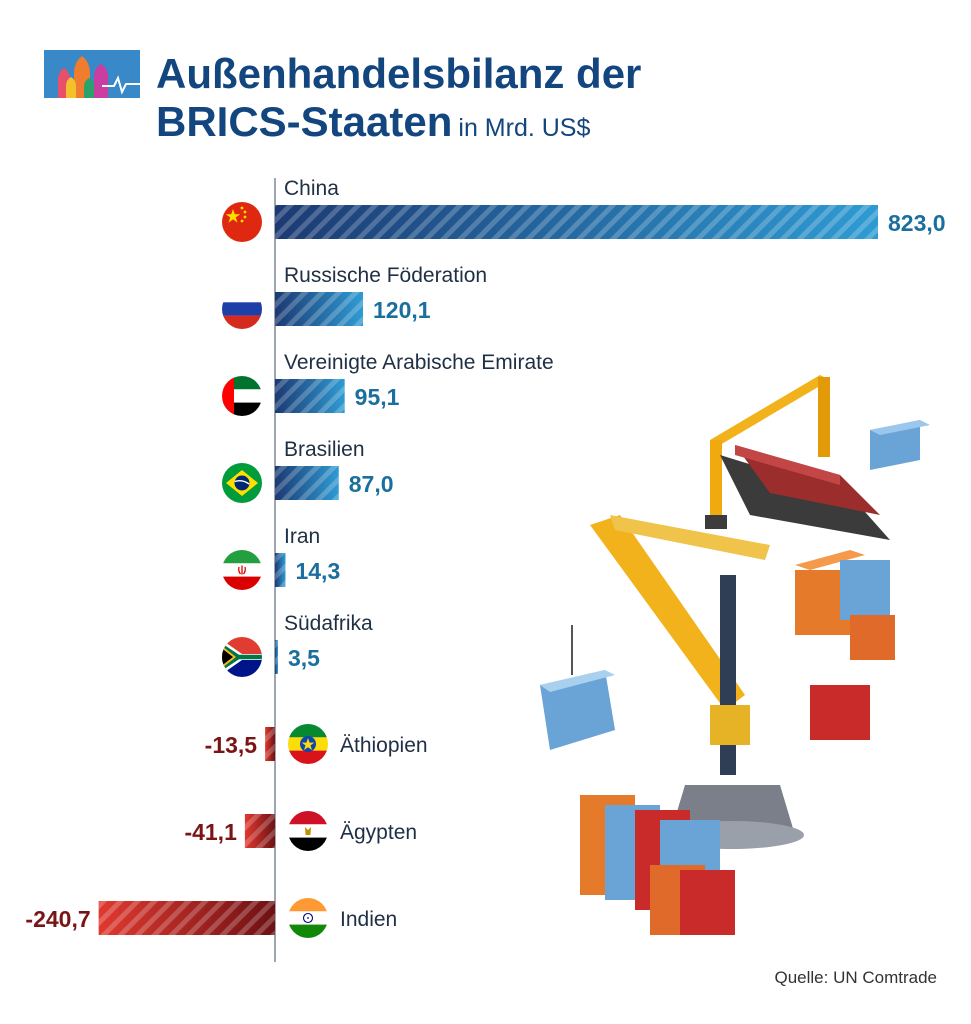 The height and width of the screenshot is (1024, 971). I want to click on category-label-agypten: Ägypten, so click(378, 832).